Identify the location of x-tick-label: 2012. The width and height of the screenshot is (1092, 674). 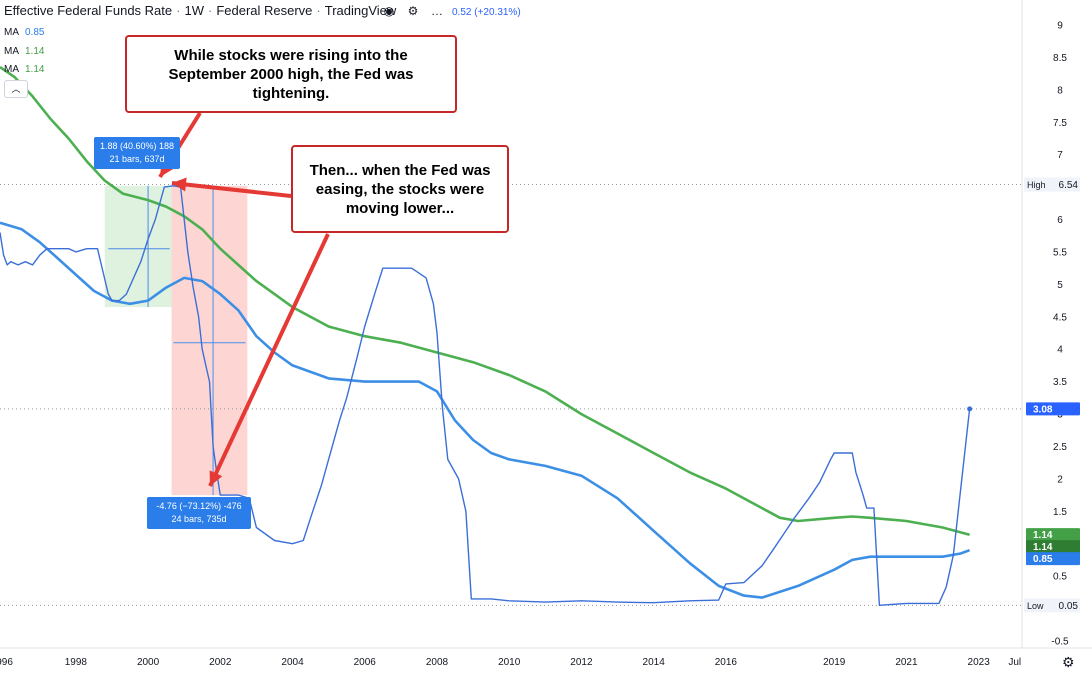
(581, 662).